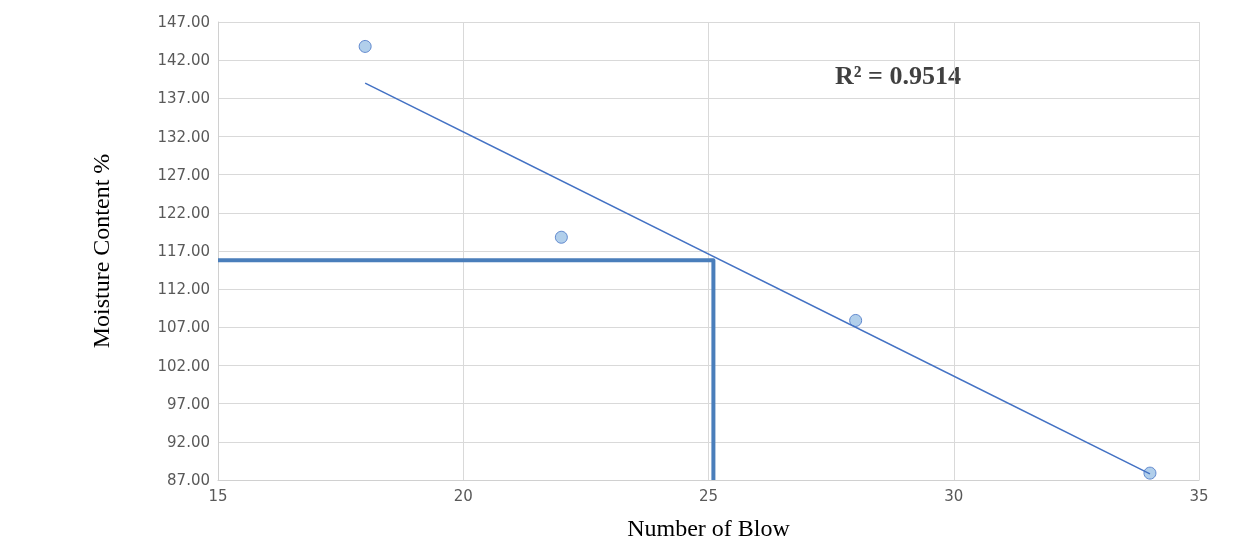  What do you see at coordinates (188, 480) in the screenshot?
I see `y-tick-label: 87.00` at bounding box center [188, 480].